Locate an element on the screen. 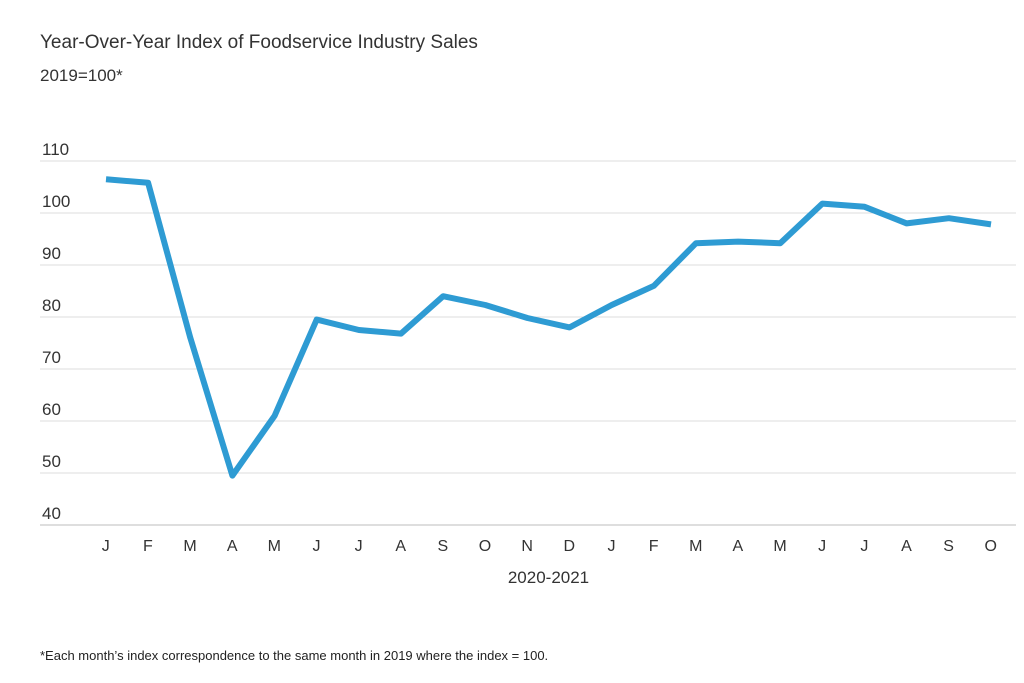  y-tick-label-90: 90 is located at coordinates (51, 253).